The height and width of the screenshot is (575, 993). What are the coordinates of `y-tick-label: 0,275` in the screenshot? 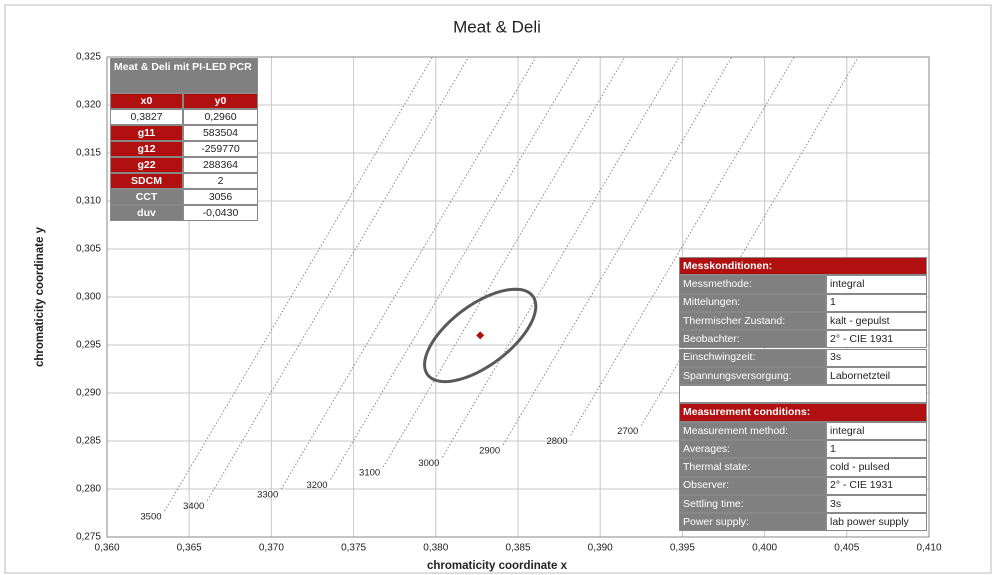 It's located at (88, 537).